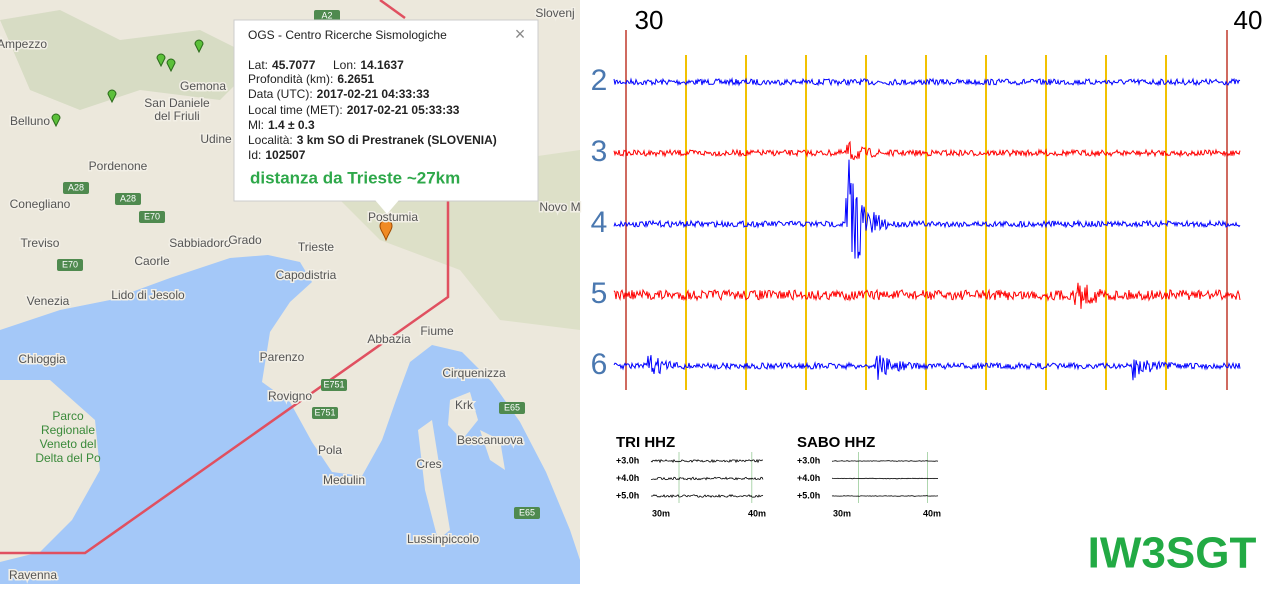  Describe the element at coordinates (520, 34) in the screenshot. I see `close-button: ×` at that location.